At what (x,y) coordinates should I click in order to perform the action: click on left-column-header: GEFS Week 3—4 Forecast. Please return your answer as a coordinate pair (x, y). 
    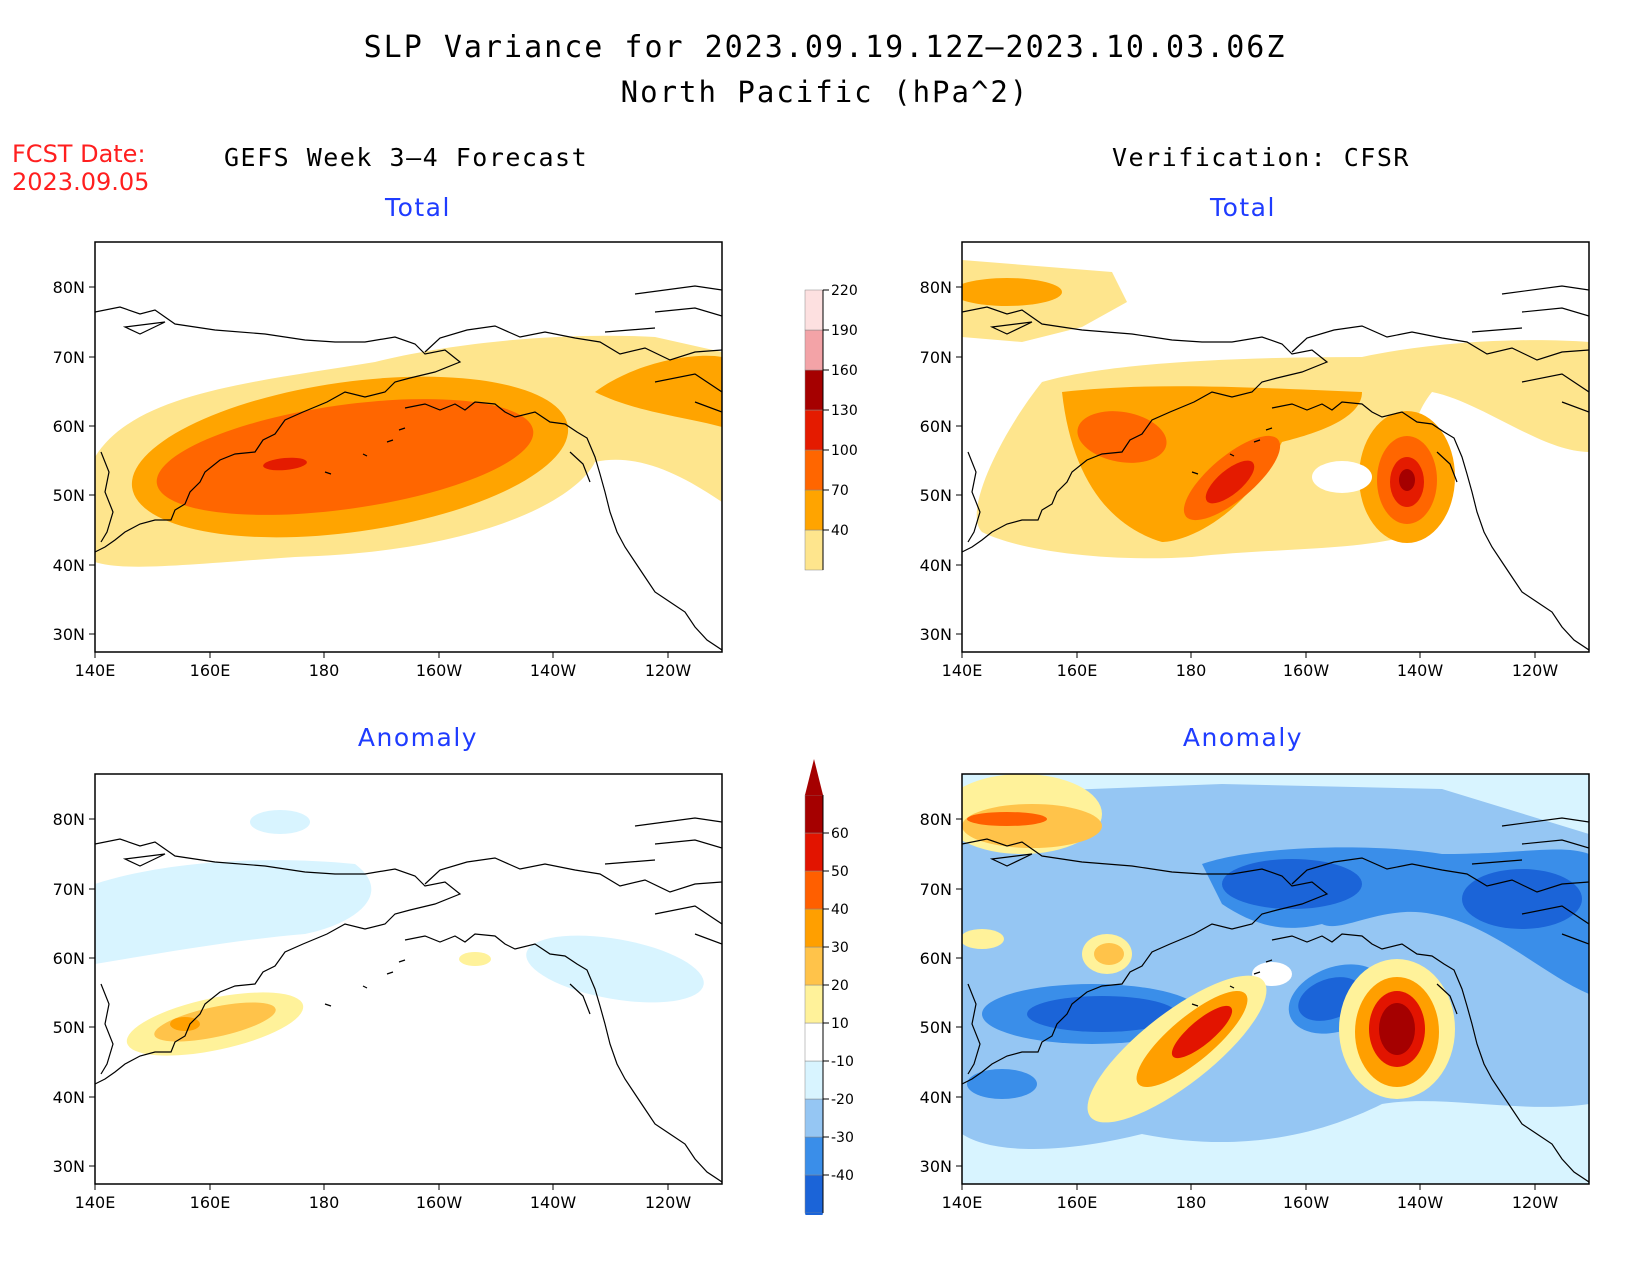
    Looking at the image, I should click on (406, 157).